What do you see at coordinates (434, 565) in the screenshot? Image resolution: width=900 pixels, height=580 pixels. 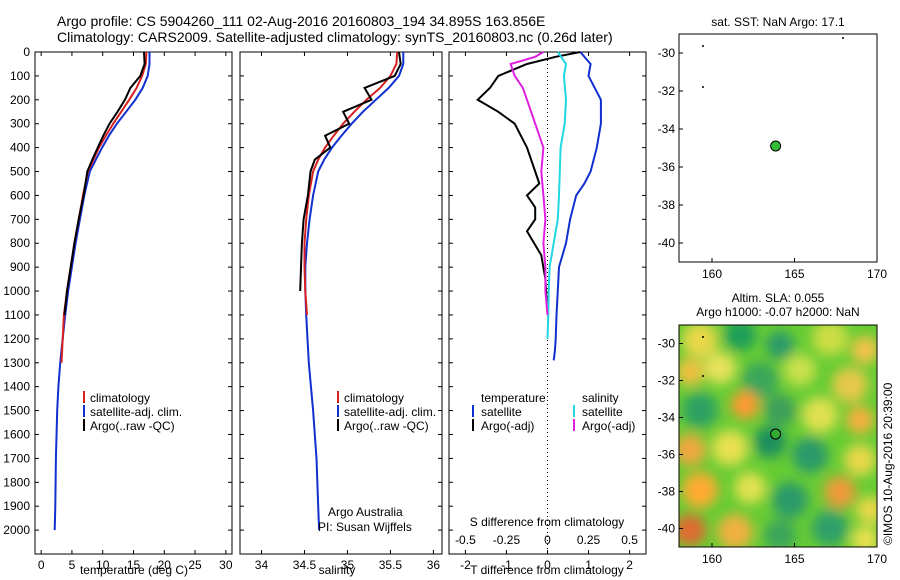 I see `x-tick-label: 36` at bounding box center [434, 565].